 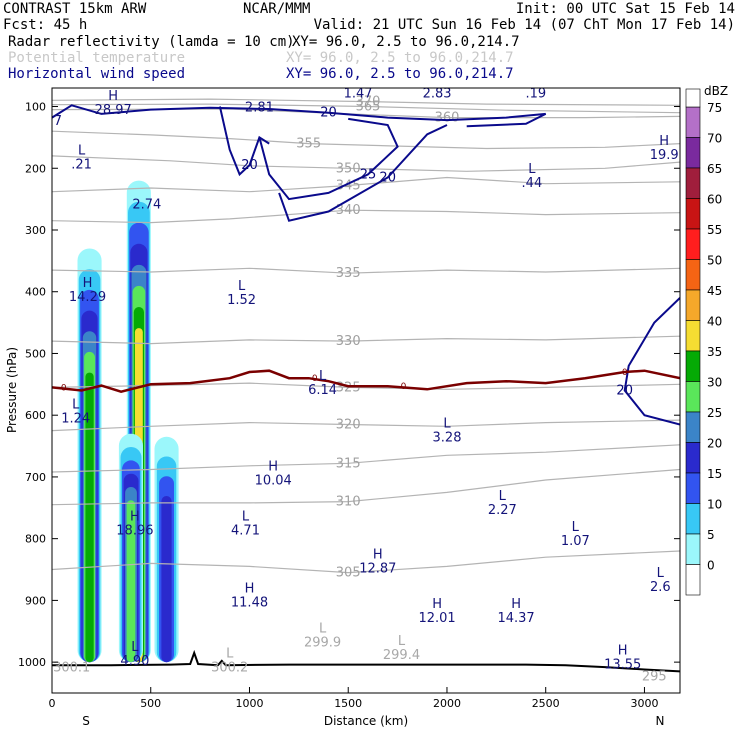 I want to click on colorbar-label-70: 70, so click(x=714, y=139).